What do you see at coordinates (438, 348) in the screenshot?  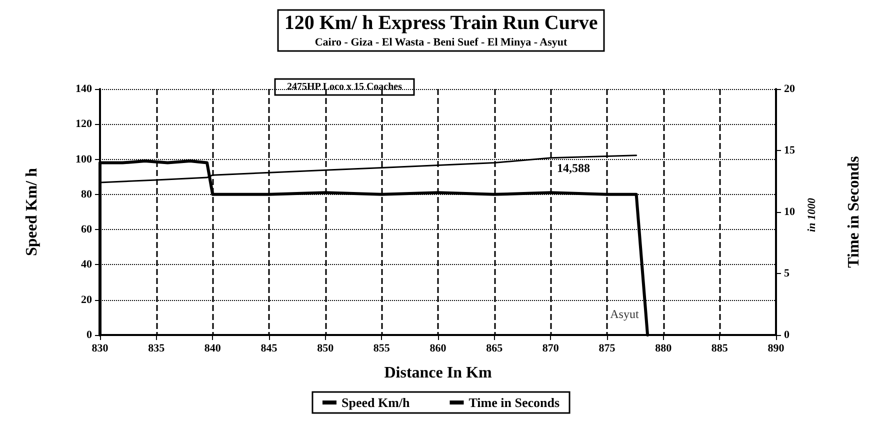 I see `x-tick-label: 860` at bounding box center [438, 348].